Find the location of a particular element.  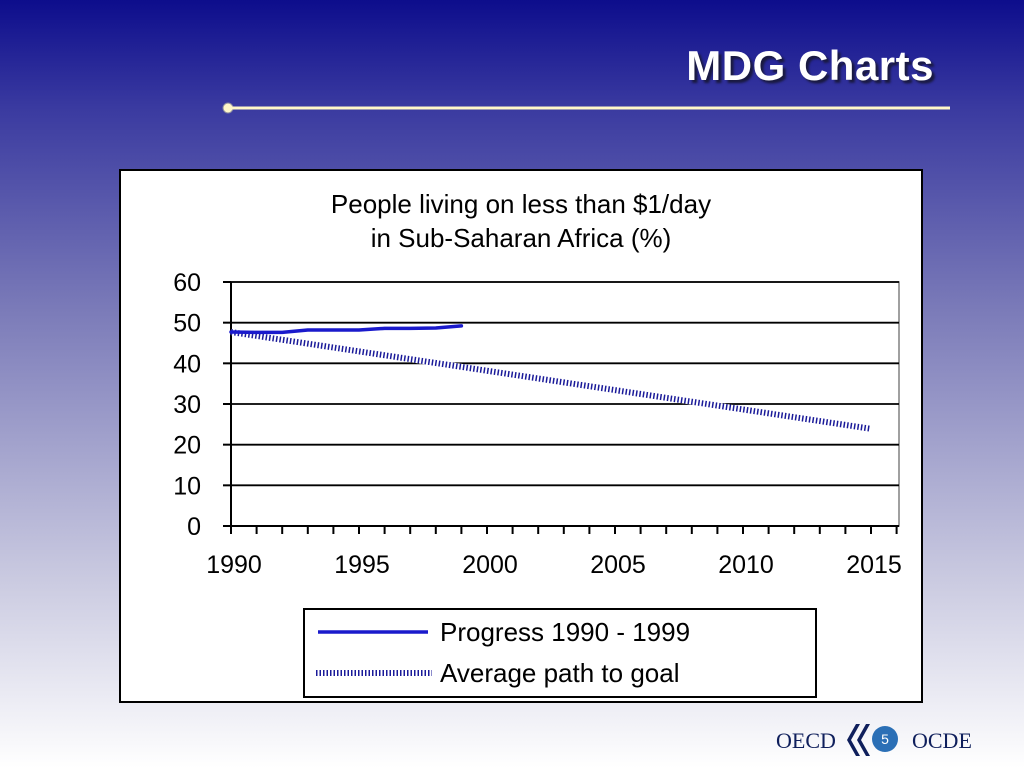

legend-label: Progress 1990 - 1999 is located at coordinates (565, 632).